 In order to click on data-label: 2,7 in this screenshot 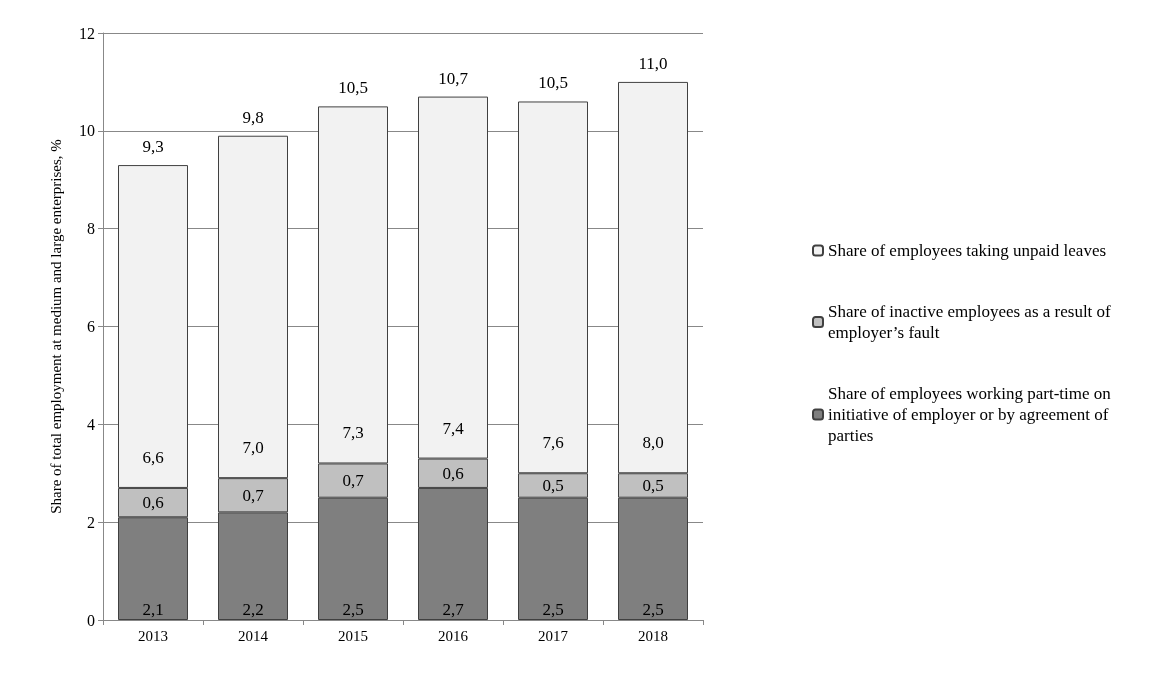, I will do `click(453, 609)`.